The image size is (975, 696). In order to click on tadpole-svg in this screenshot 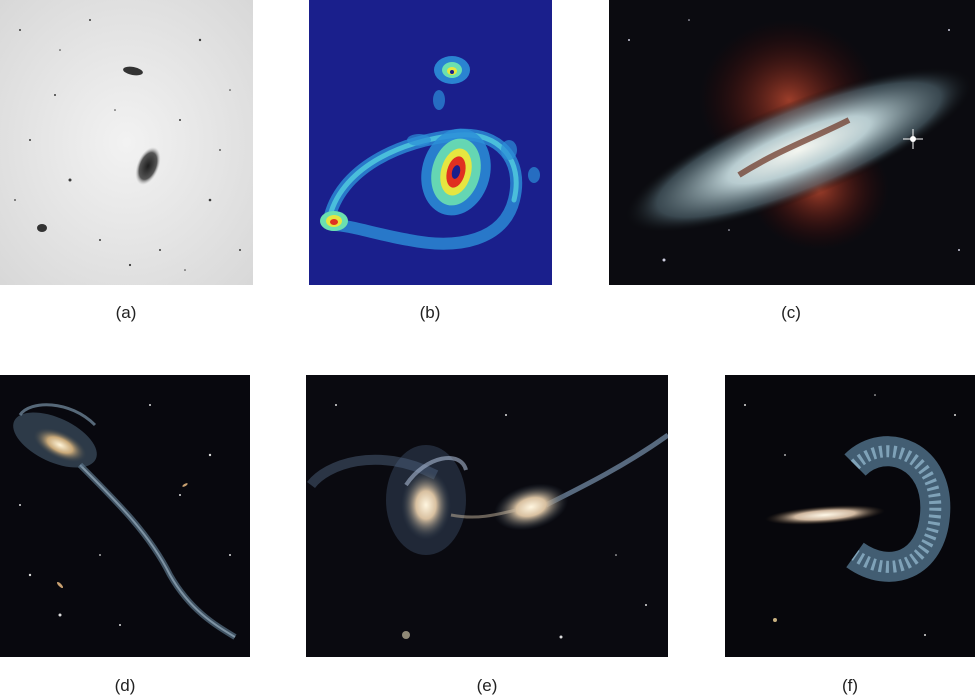, I will do `click(125, 516)`.